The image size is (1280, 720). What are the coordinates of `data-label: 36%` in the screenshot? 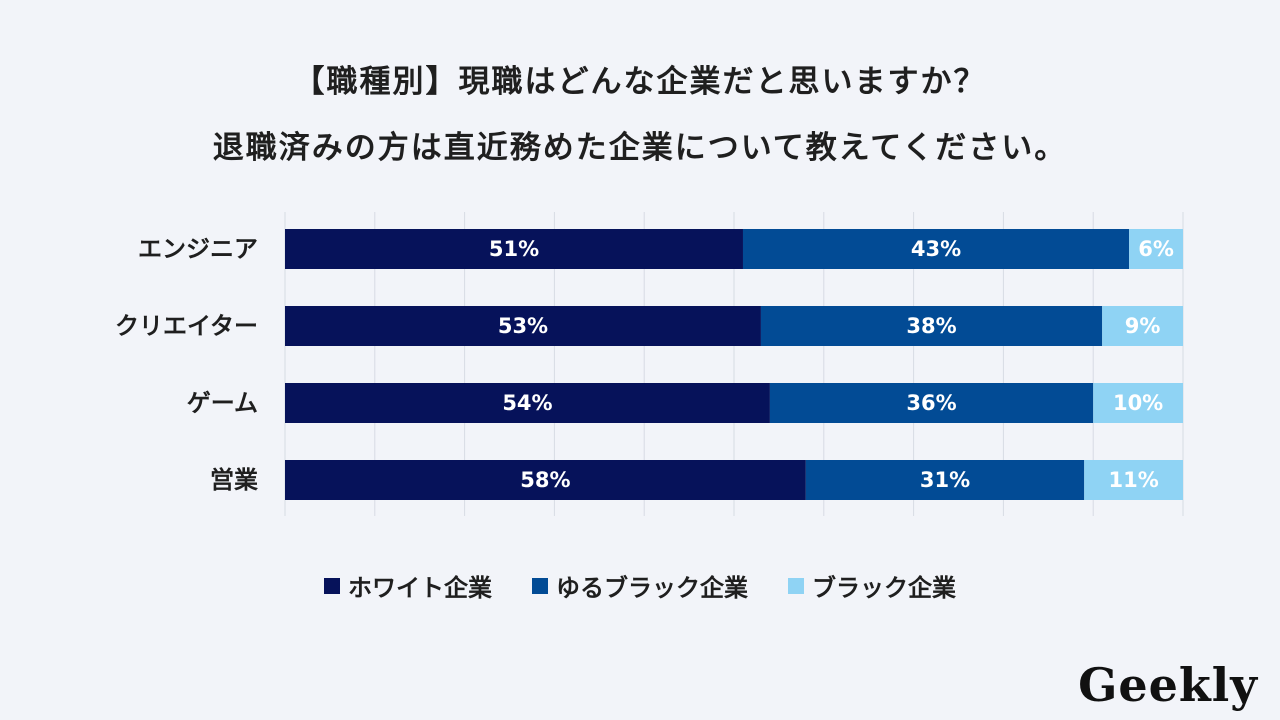 It's located at (931, 403).